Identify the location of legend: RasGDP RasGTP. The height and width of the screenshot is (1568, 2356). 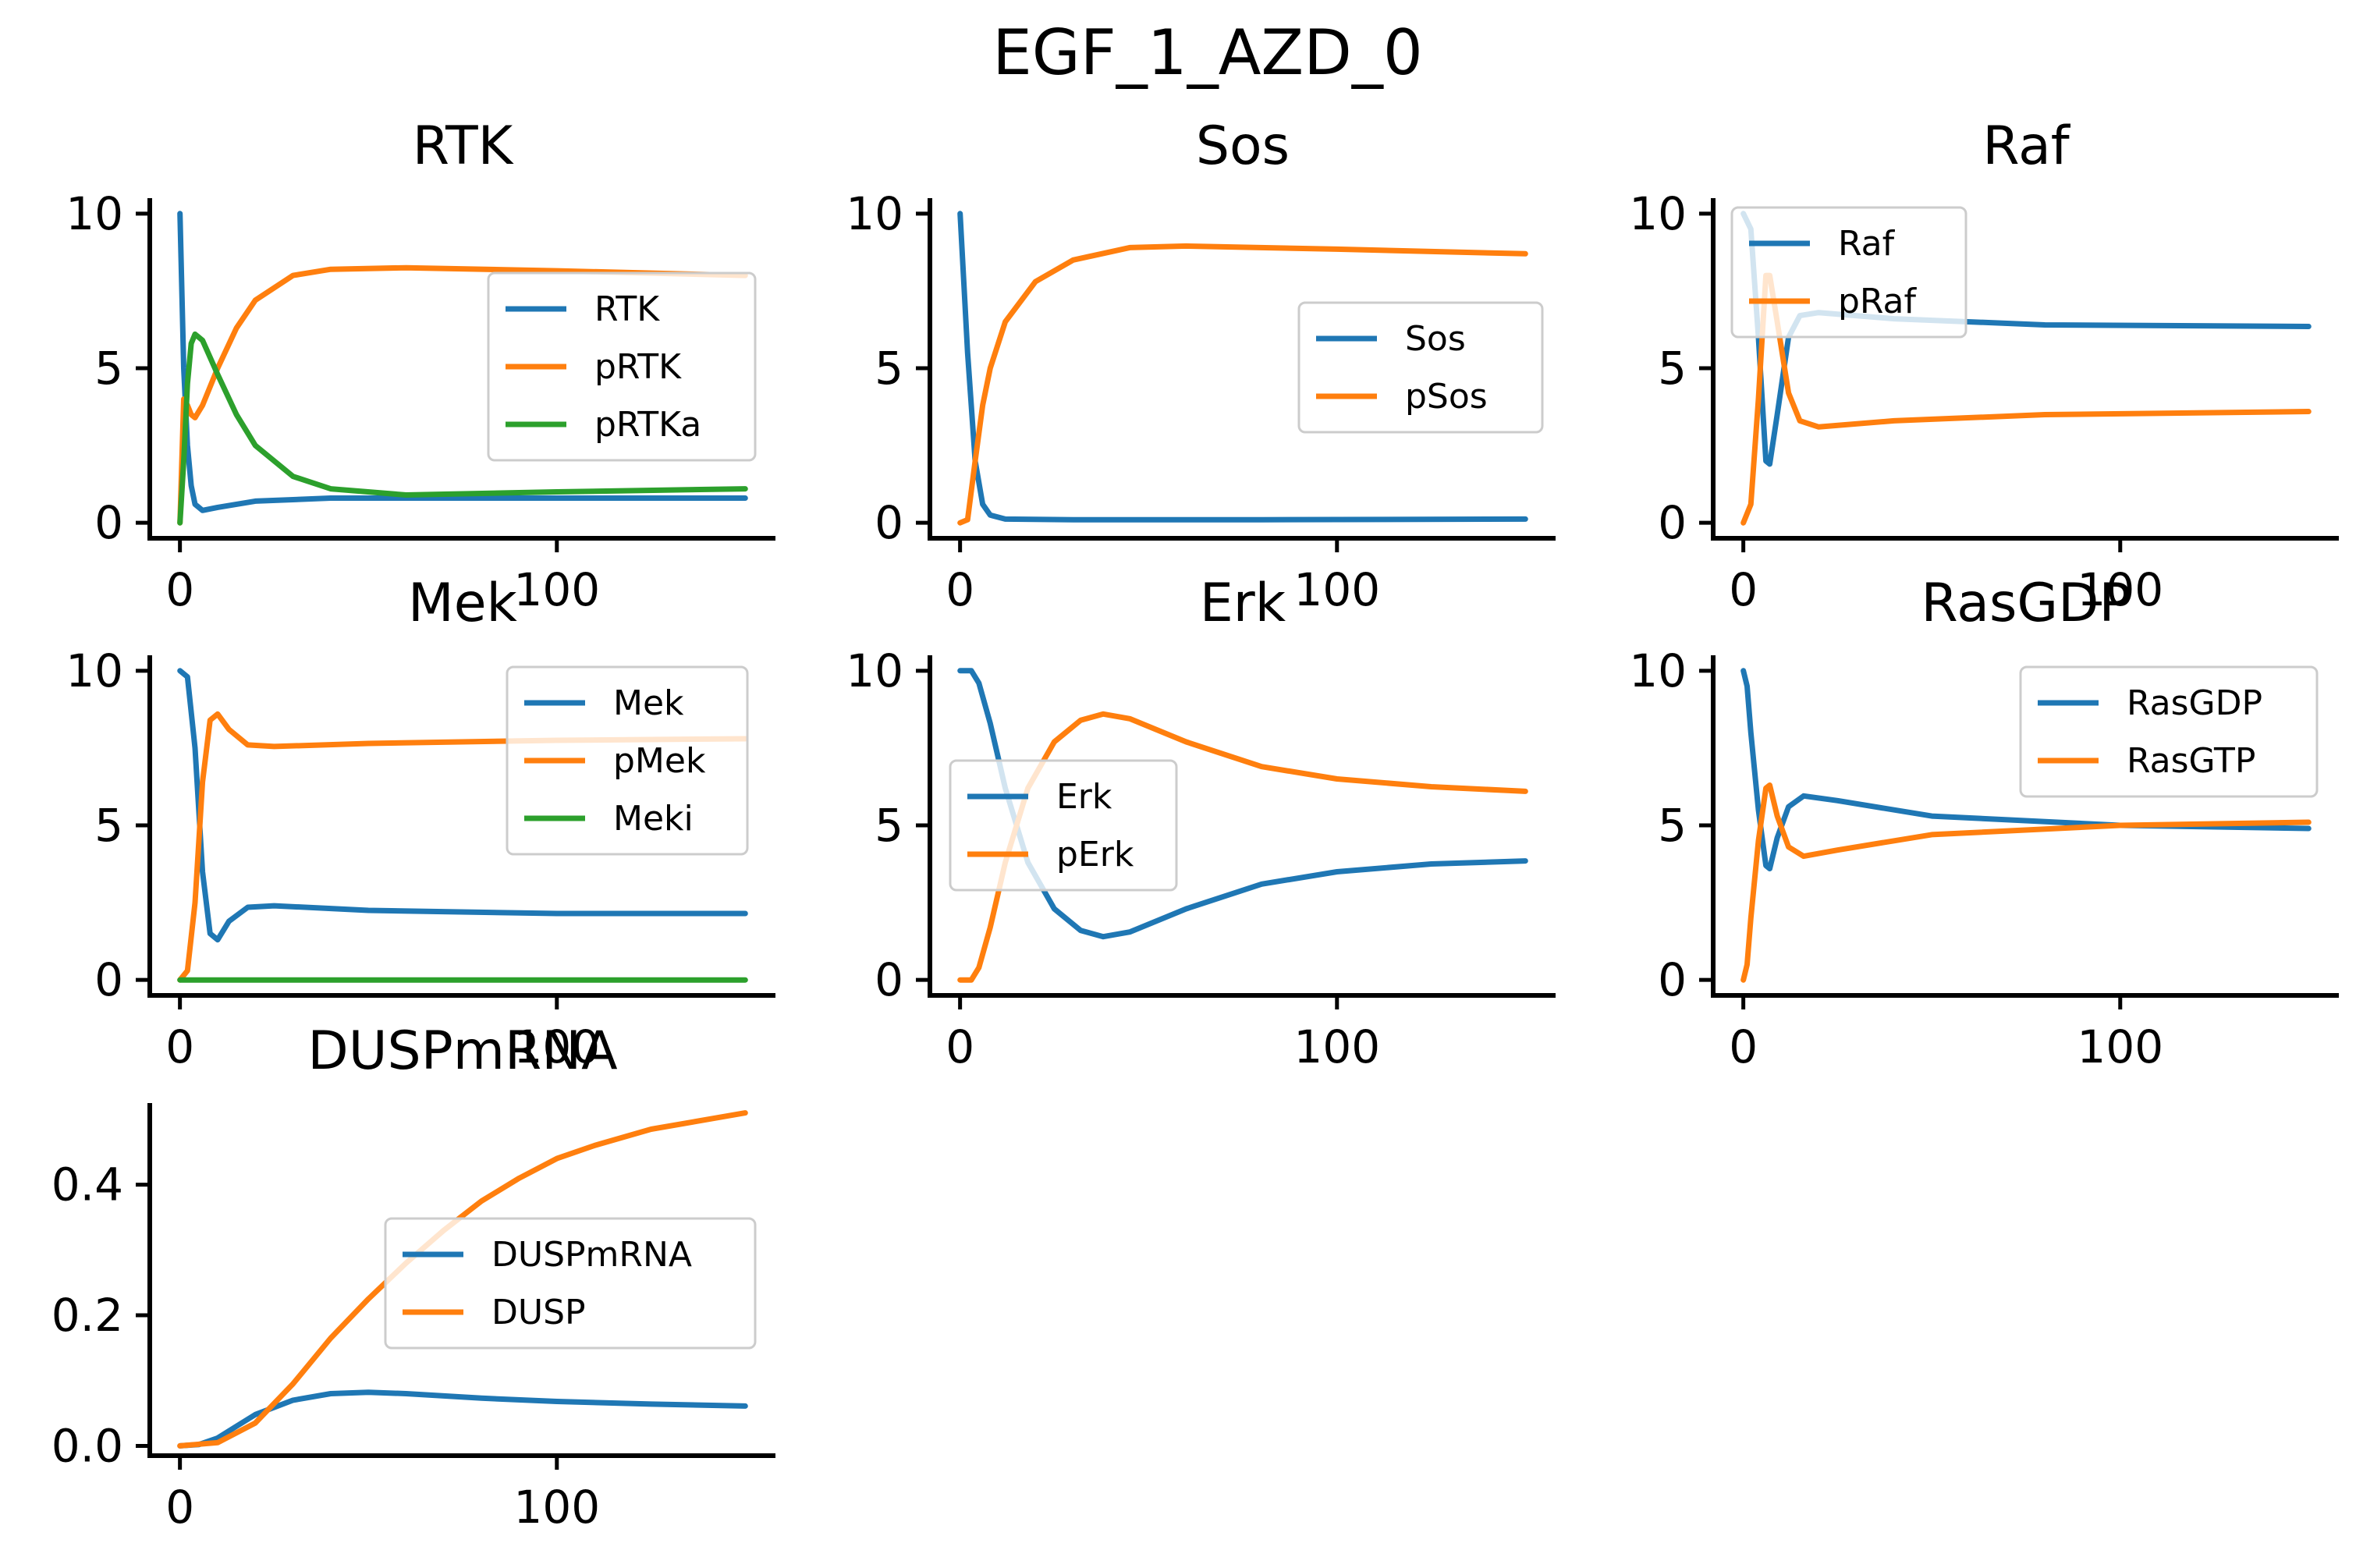
(2169, 731).